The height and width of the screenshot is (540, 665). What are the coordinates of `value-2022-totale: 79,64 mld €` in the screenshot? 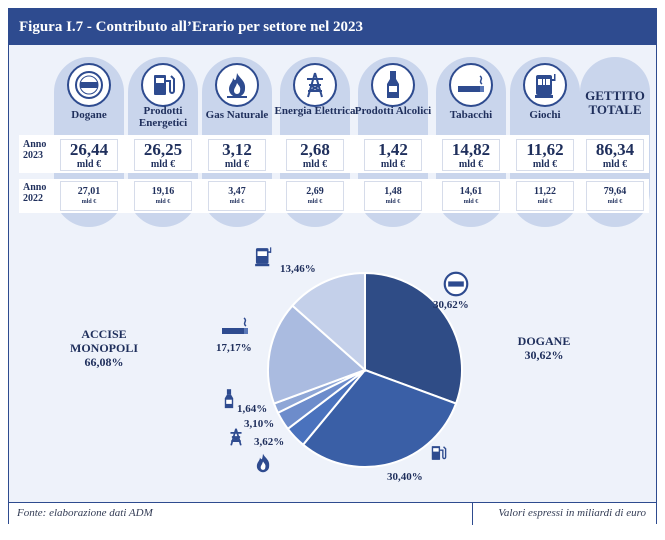 It's located at (615, 196).